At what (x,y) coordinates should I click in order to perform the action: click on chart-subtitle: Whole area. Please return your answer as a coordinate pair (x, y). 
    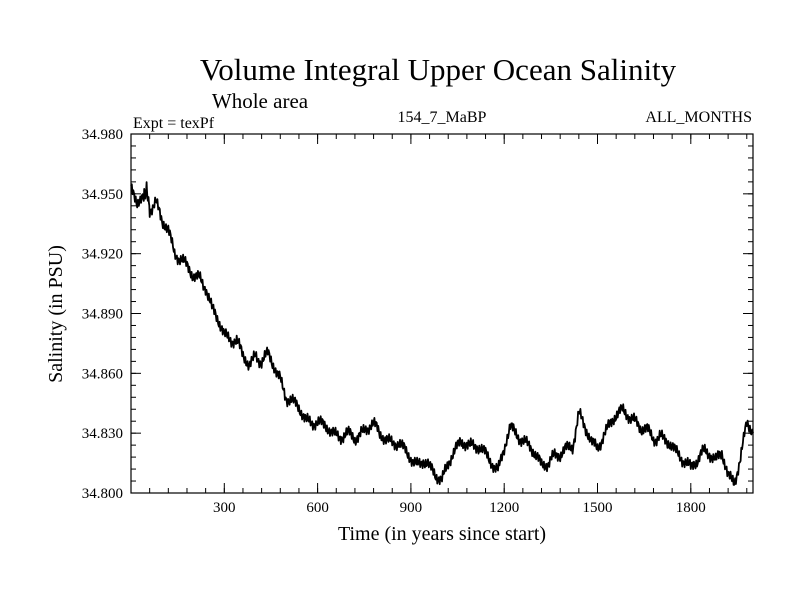
    Looking at the image, I should click on (260, 101).